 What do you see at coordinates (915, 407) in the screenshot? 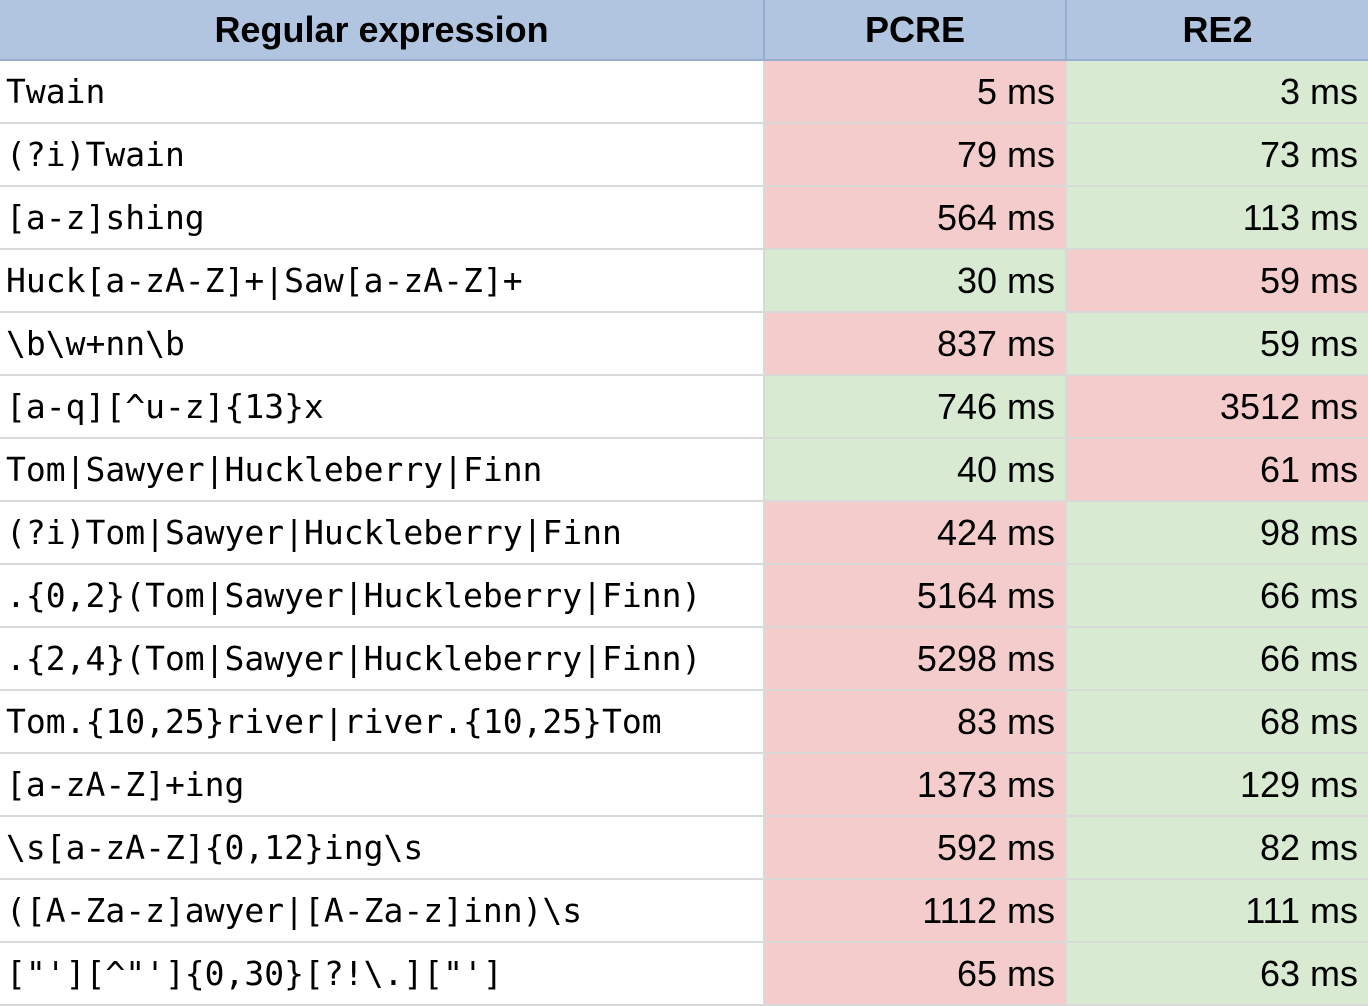
I see `pcre-time-cell: 746 ms` at bounding box center [915, 407].